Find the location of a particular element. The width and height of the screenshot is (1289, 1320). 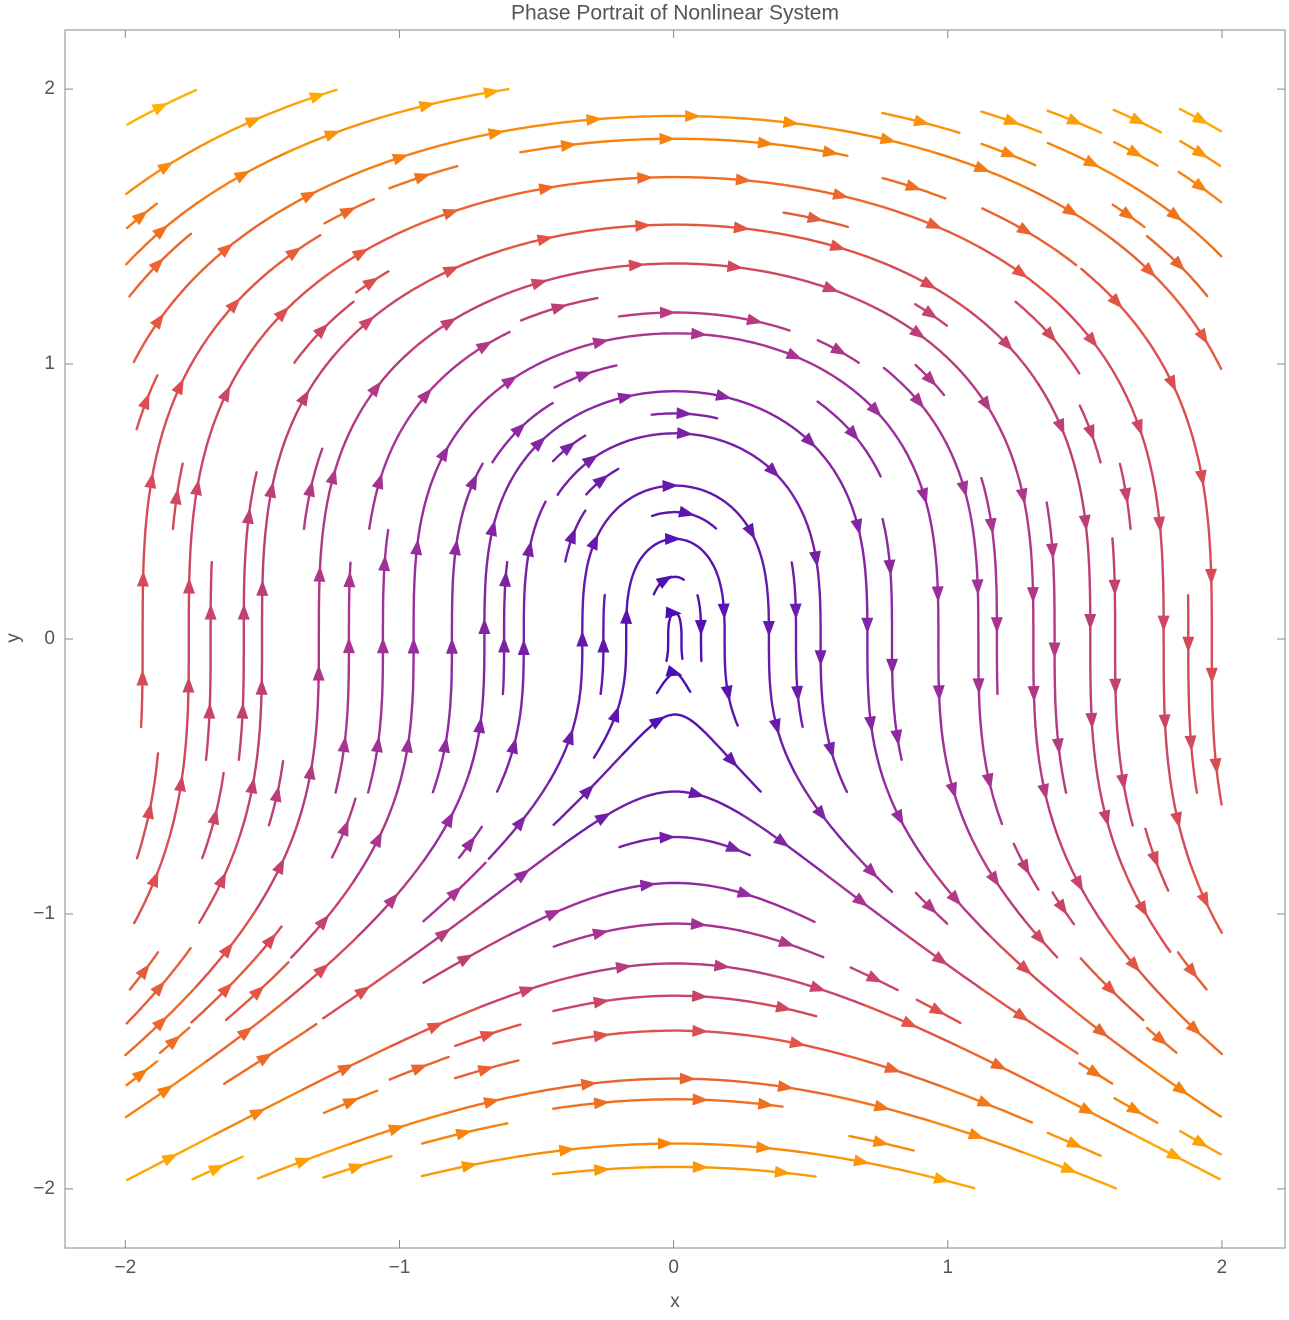

y-tick-label: 1 is located at coordinates (49, 363).